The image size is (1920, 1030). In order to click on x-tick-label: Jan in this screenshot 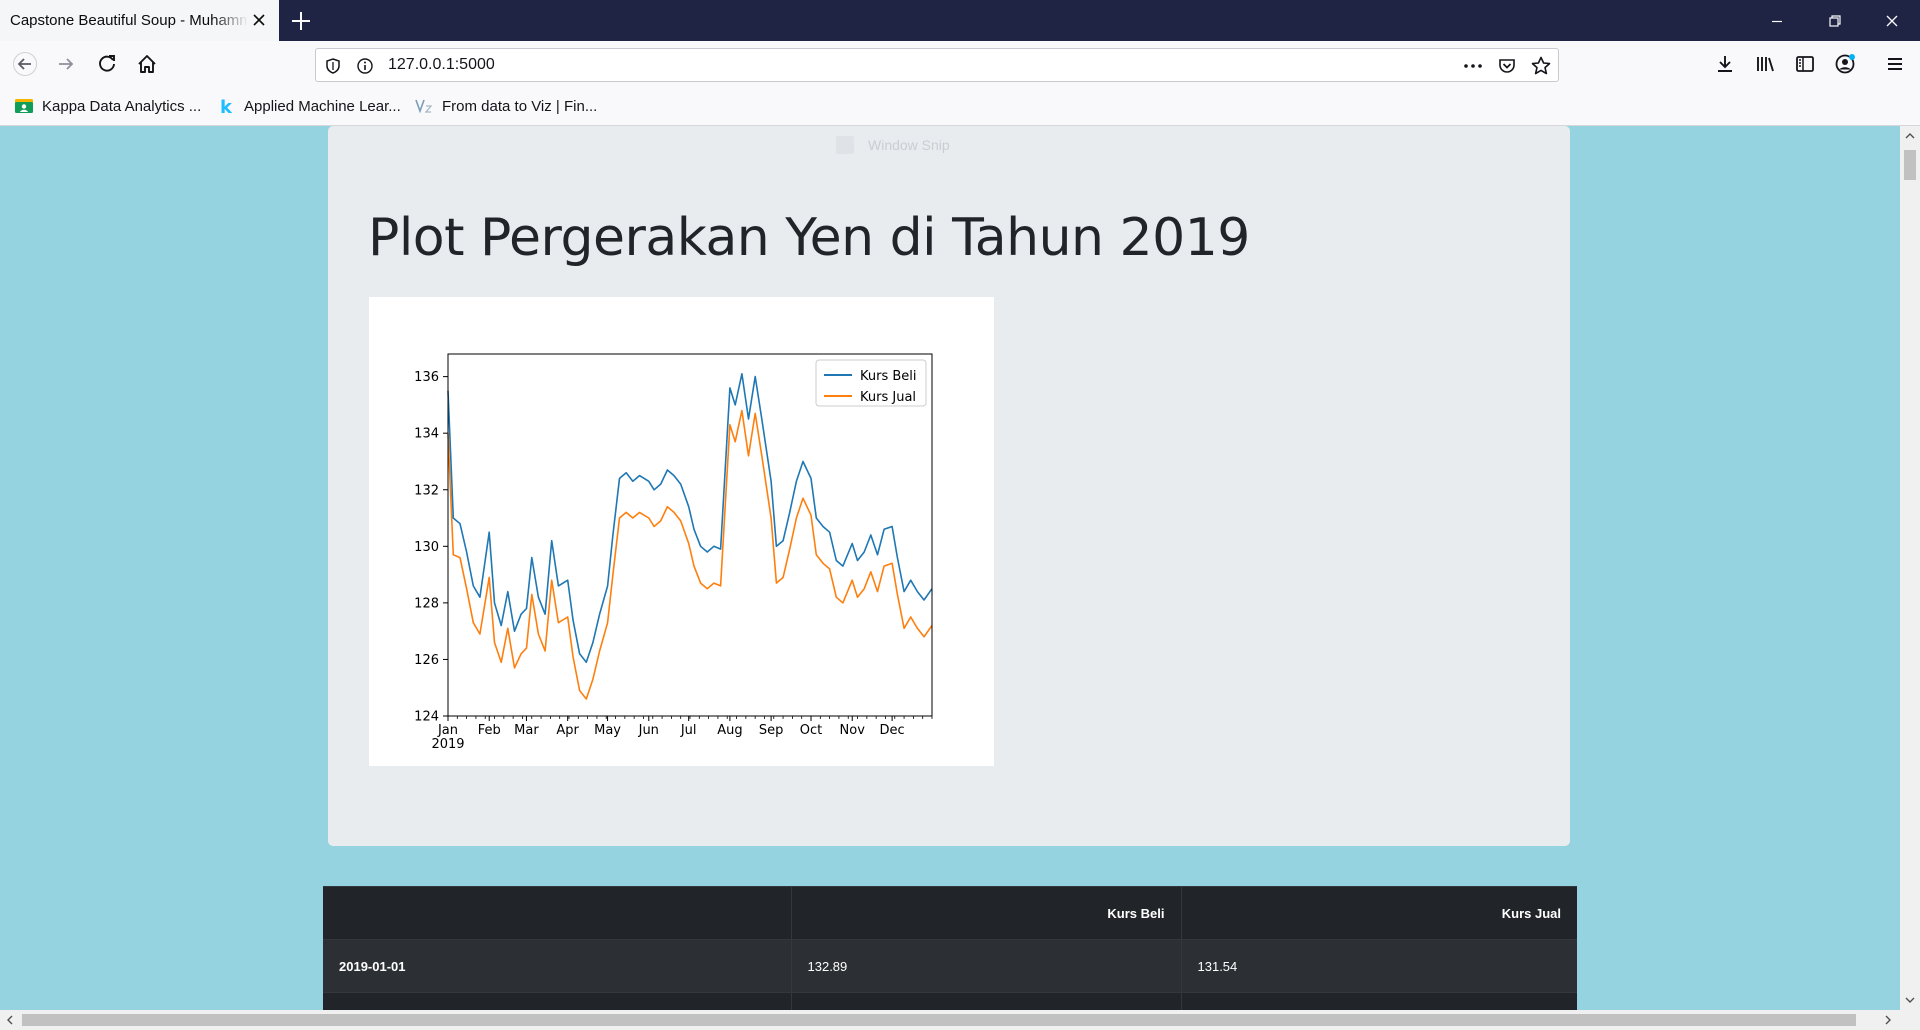, I will do `click(447, 730)`.